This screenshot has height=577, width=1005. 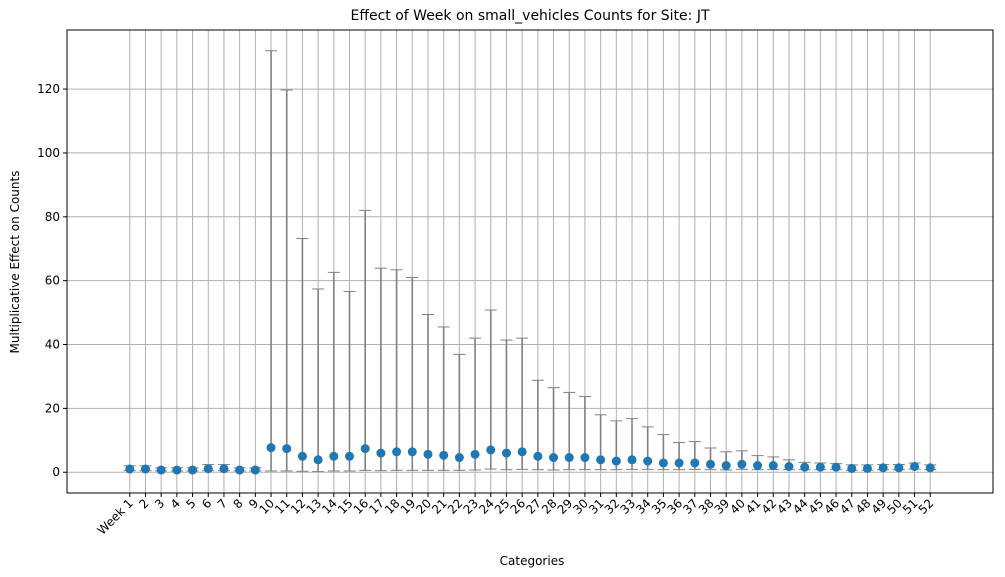 What do you see at coordinates (115, 516) in the screenshot?
I see `x-tick-label: Week 1` at bounding box center [115, 516].